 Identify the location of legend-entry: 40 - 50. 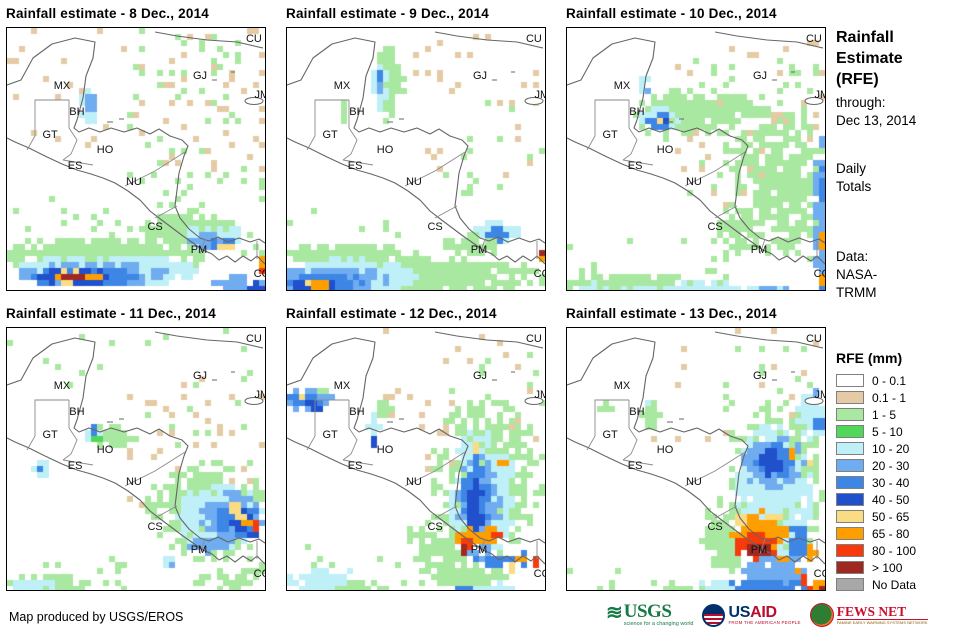
(876, 499).